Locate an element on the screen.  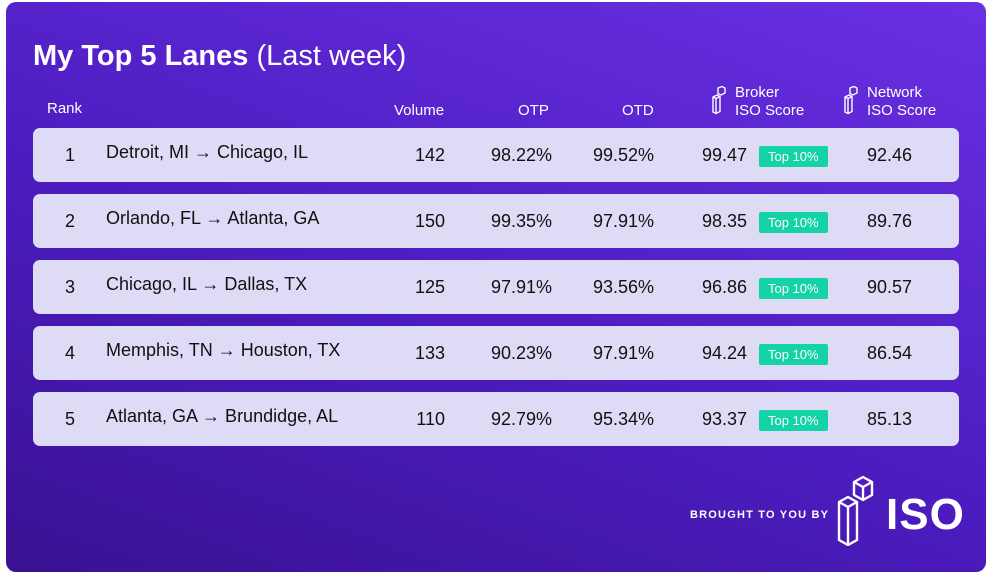
network-score-cell: 90.57 is located at coordinates (890, 287).